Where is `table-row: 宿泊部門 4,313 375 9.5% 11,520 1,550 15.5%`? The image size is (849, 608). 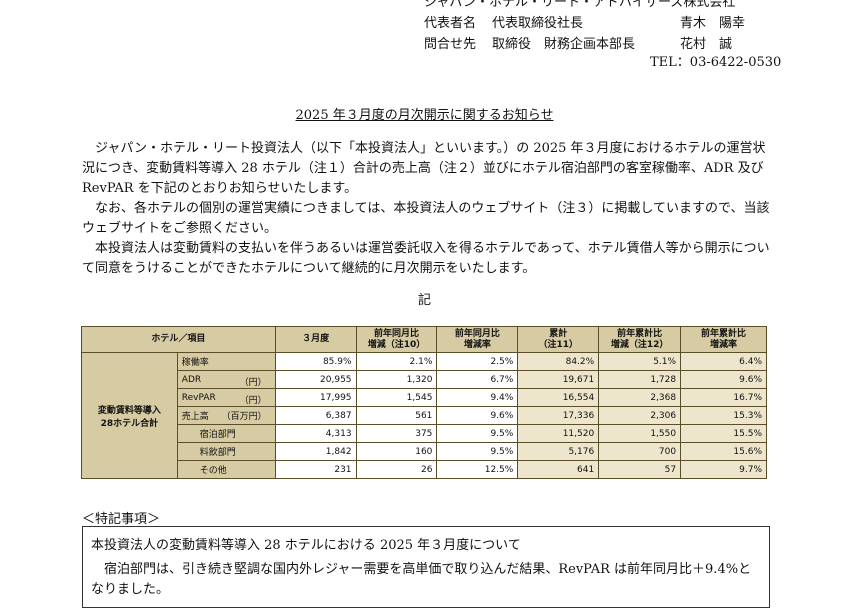
table-row: 宿泊部門 4,313 375 9.5% 11,520 1,550 15.5% is located at coordinates (424, 433).